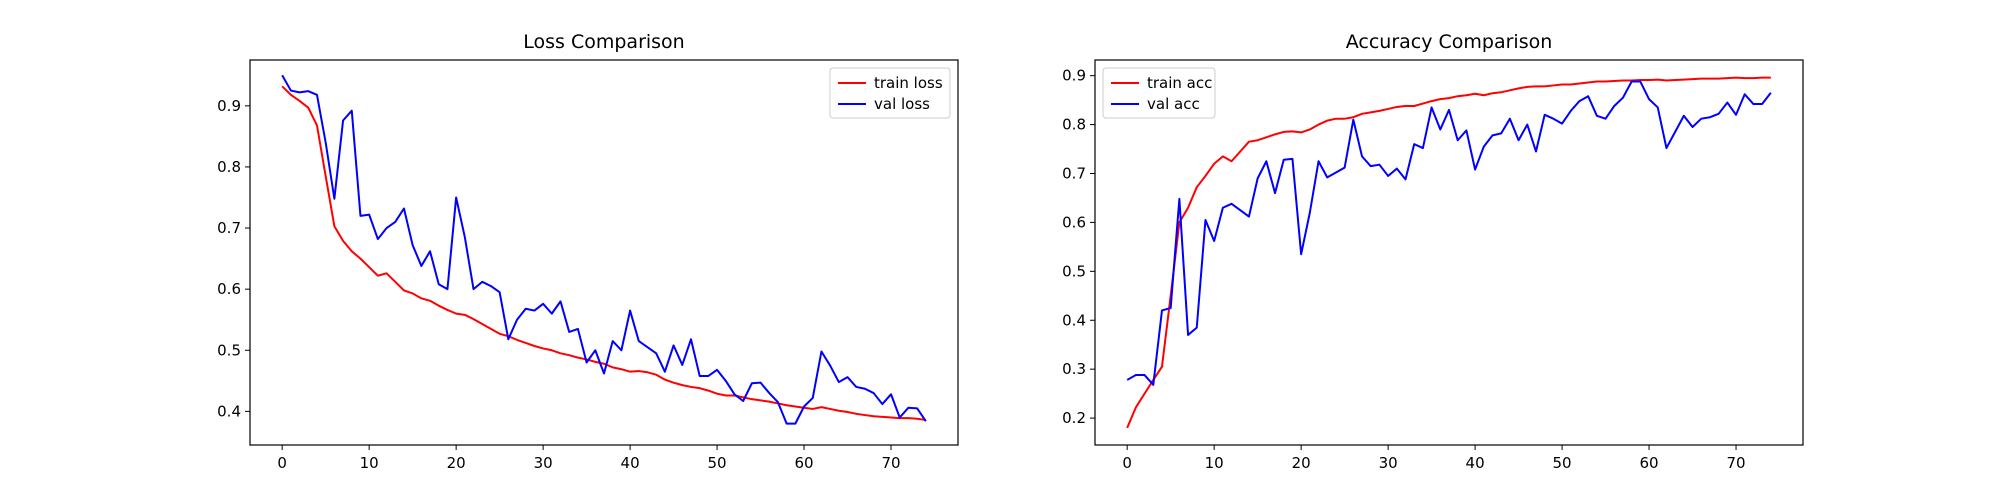  Describe the element at coordinates (1074, 369) in the screenshot. I see `y-tick-label: 0.3` at that location.